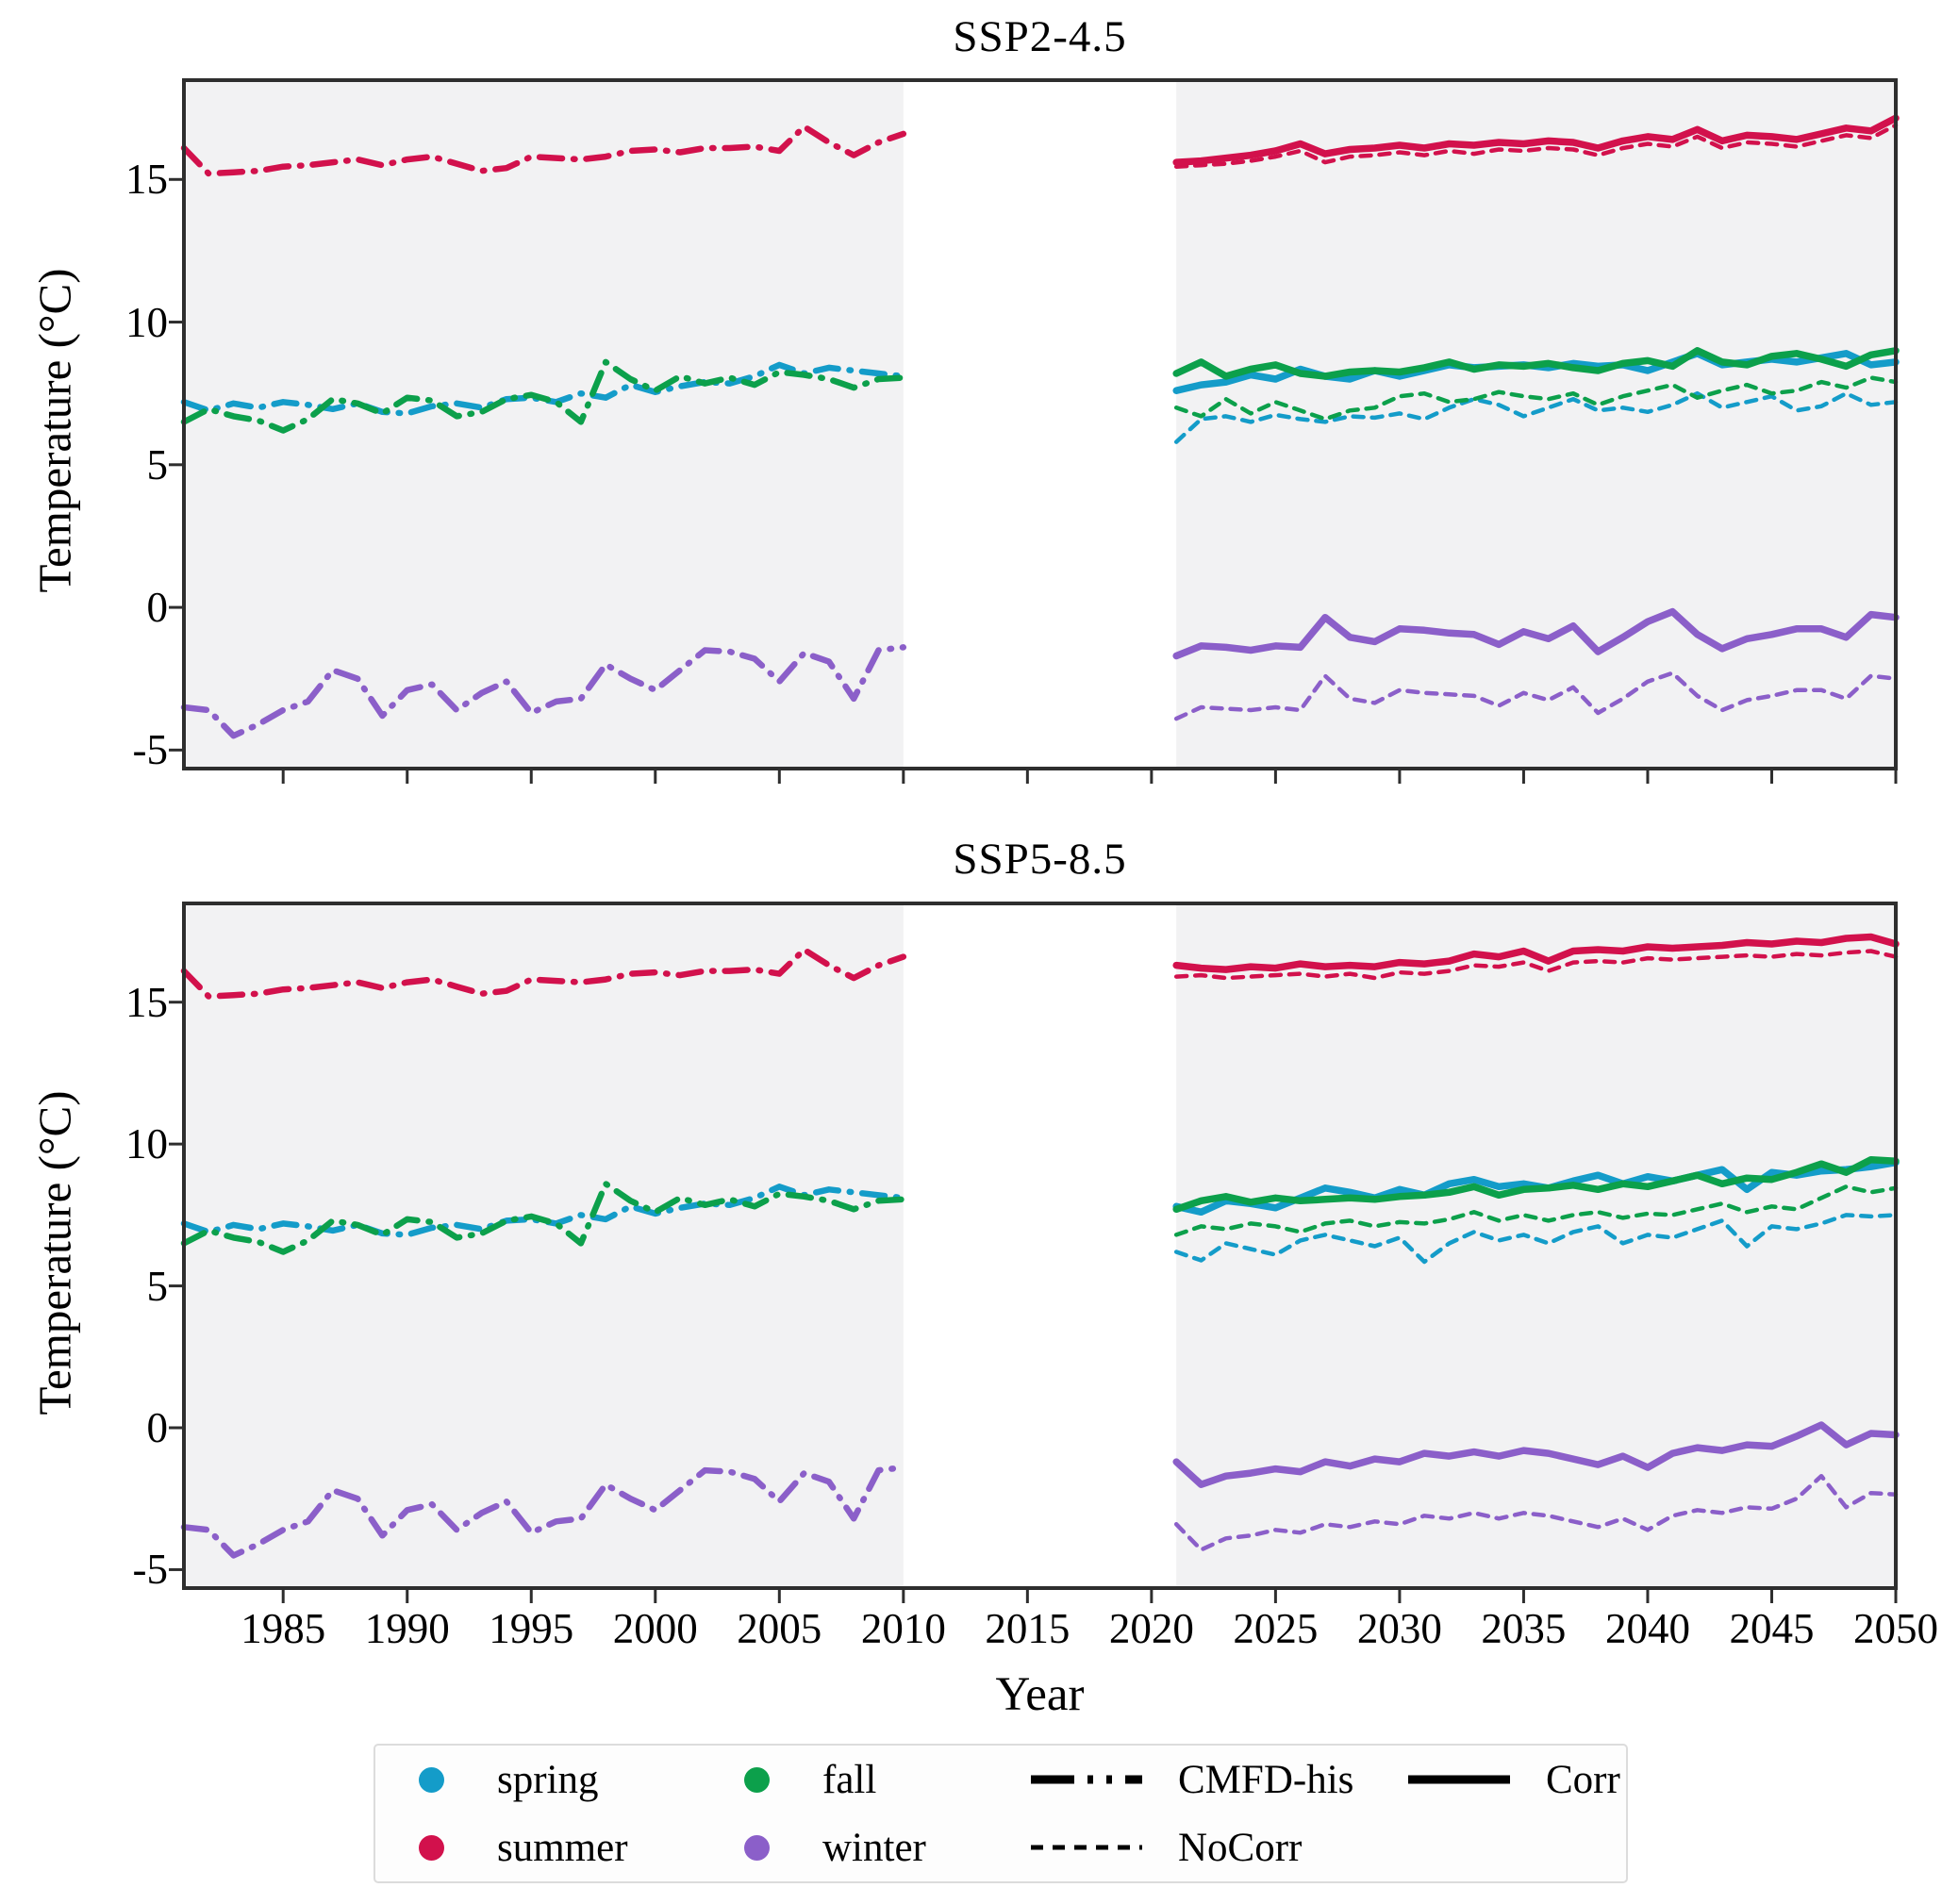  What do you see at coordinates (1536, 1512) in the screenshot?
I see `series-winter-dashed-ssp585` at bounding box center [1536, 1512].